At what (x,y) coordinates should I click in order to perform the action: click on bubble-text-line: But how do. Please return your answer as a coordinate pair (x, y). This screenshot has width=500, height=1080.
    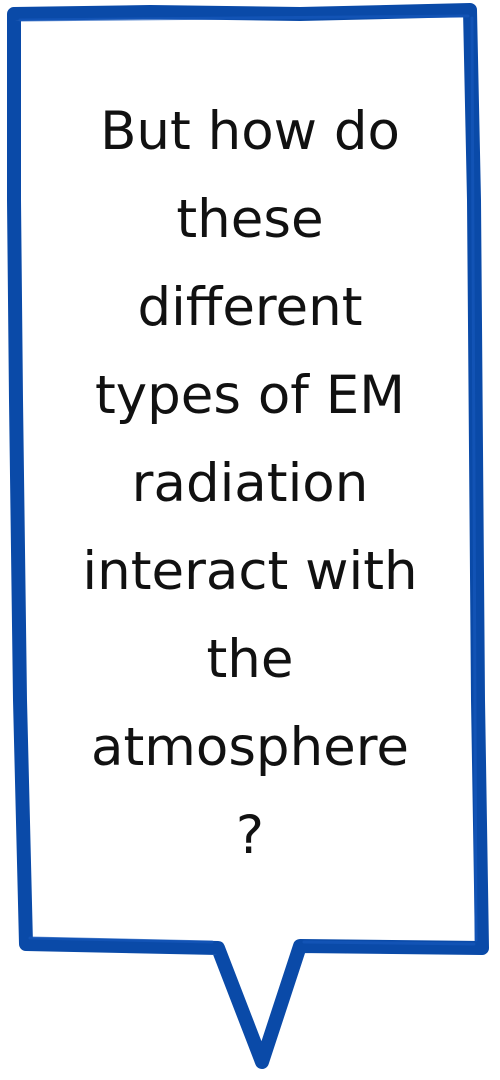
    Looking at the image, I should click on (250, 131).